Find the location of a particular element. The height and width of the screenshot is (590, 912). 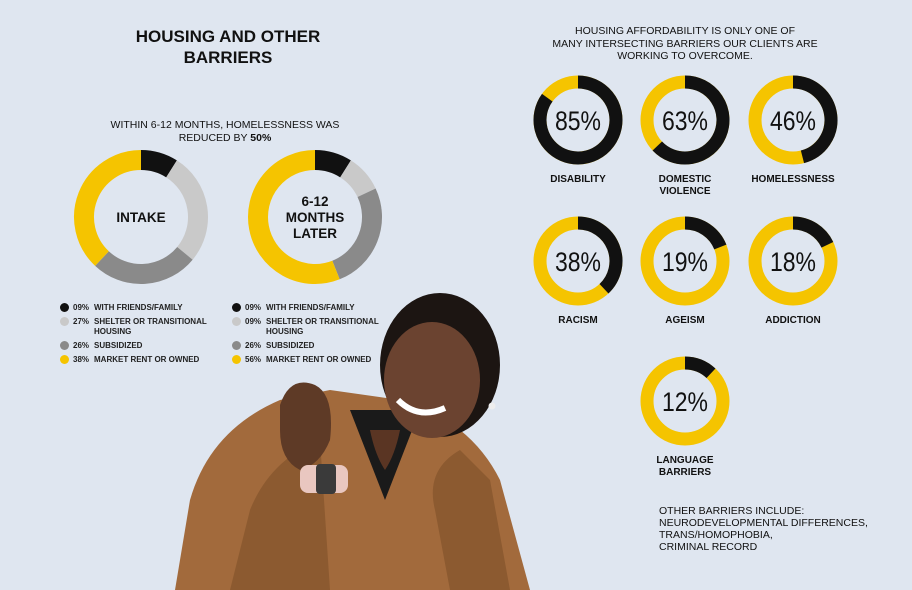

donut-center-label: INTAKE is located at coordinates (140, 217).